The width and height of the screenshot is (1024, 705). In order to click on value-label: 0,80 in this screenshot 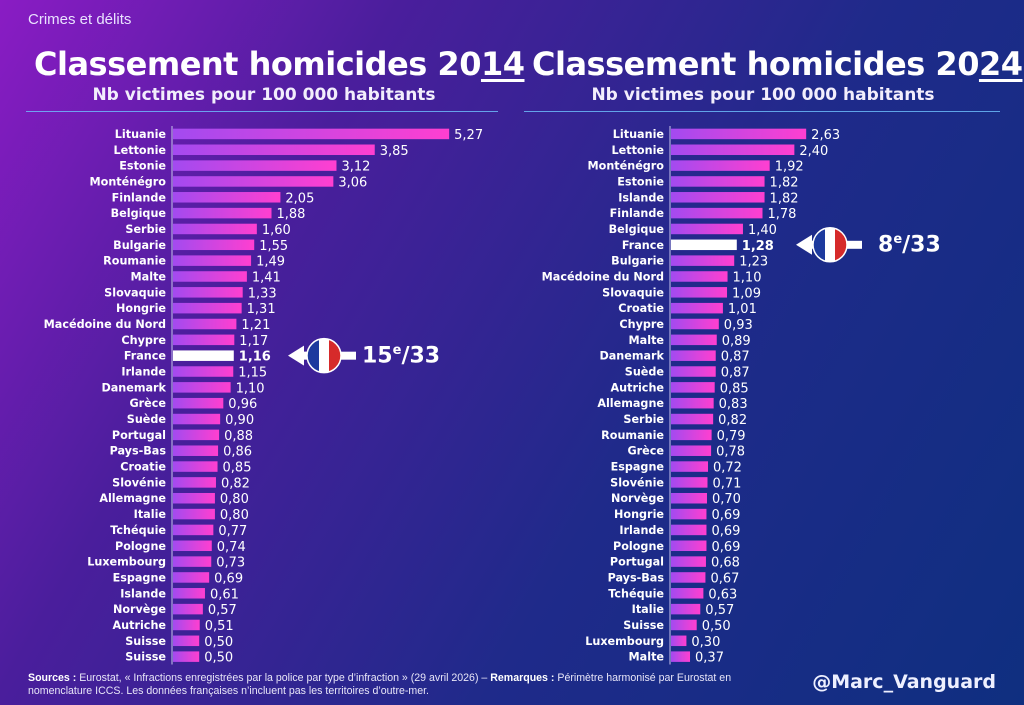, I will do `click(234, 499)`.